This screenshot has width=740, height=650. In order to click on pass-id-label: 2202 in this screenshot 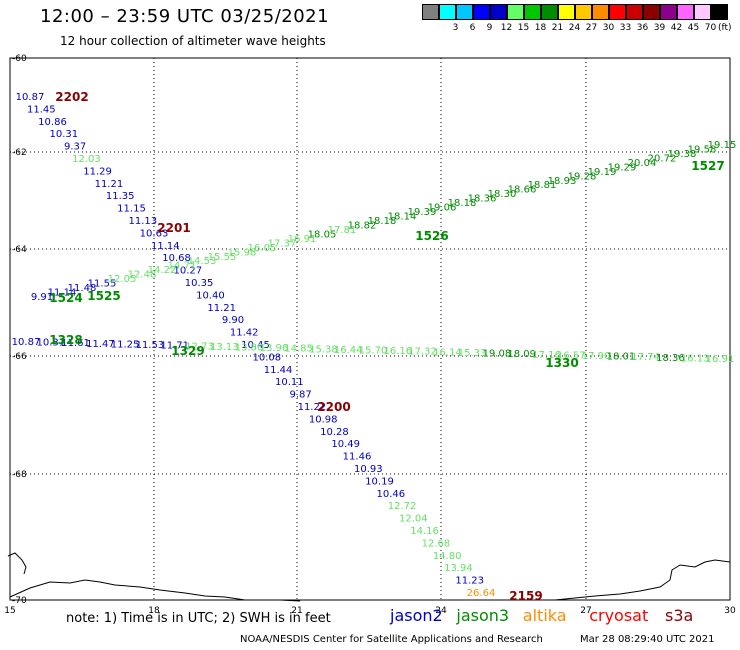, I will do `click(71, 97)`.